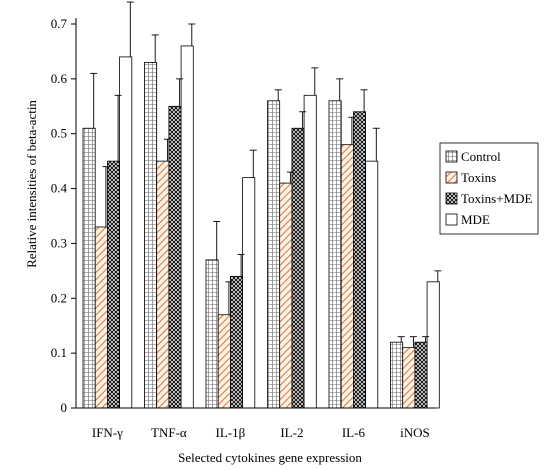 Image resolution: width=556 pixels, height=470 pixels. I want to click on bar-IL-6-Toxins, so click(347, 276).